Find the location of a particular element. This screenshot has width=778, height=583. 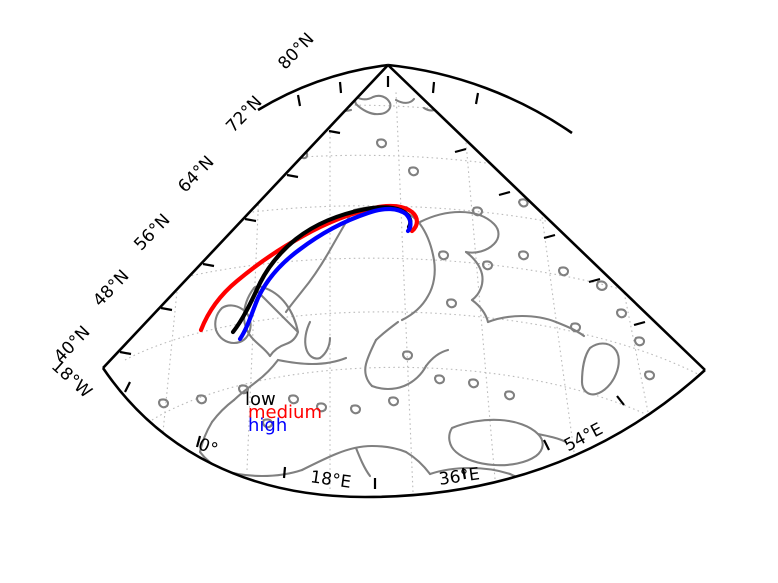

lat-label-48n: 48°N is located at coordinates (111, 288).